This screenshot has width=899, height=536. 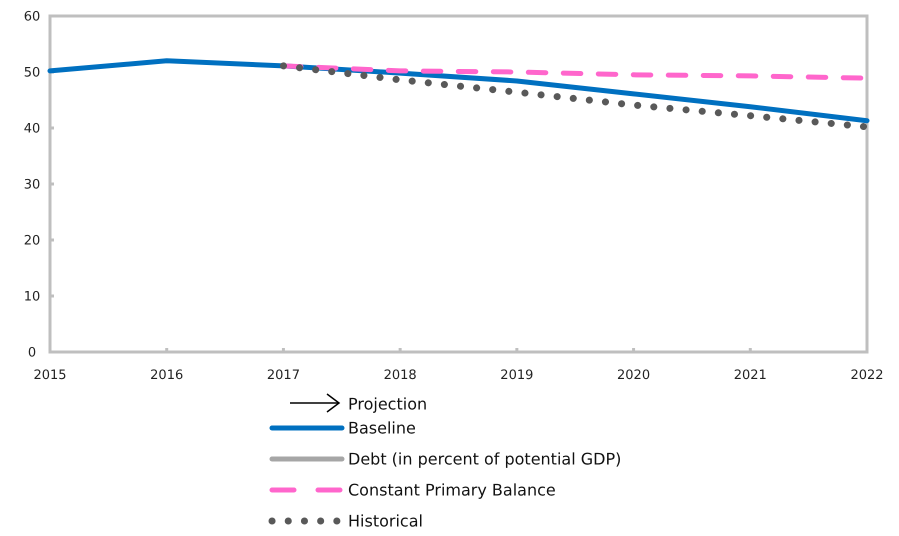 I want to click on x-tick-label: 2020, so click(x=633, y=375).